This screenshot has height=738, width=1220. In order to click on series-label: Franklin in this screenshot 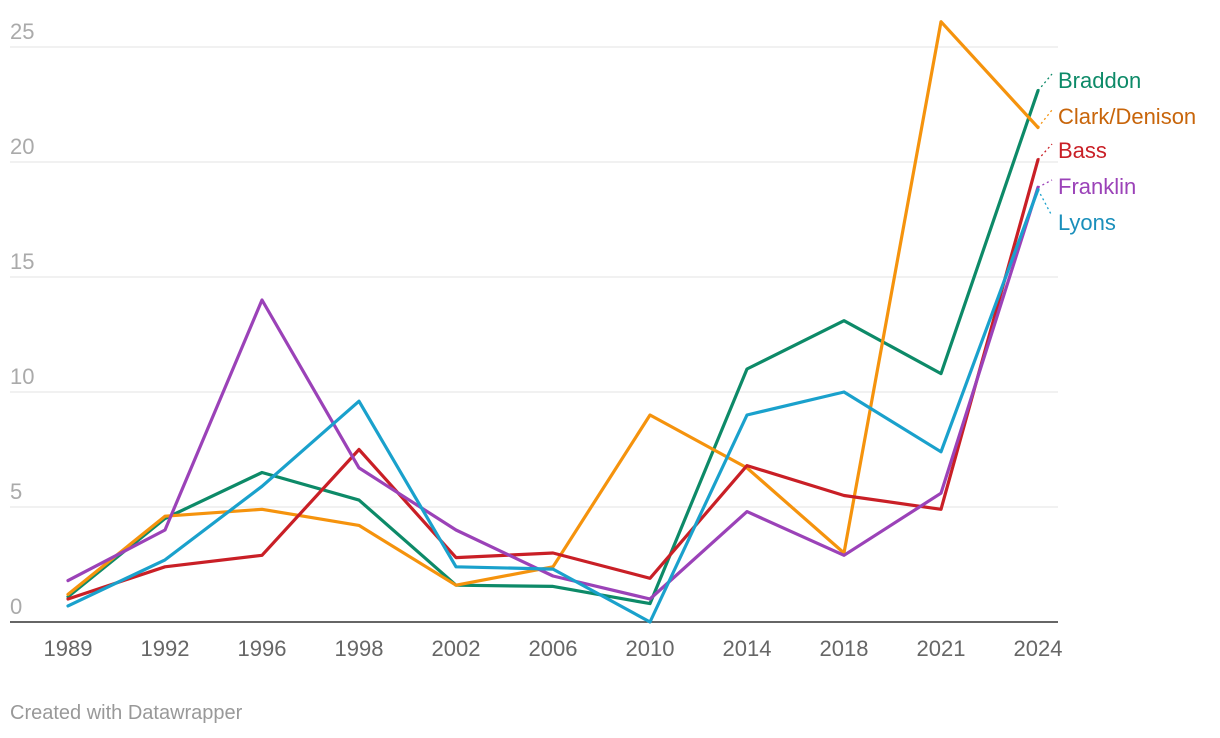, I will do `click(1097, 186)`.